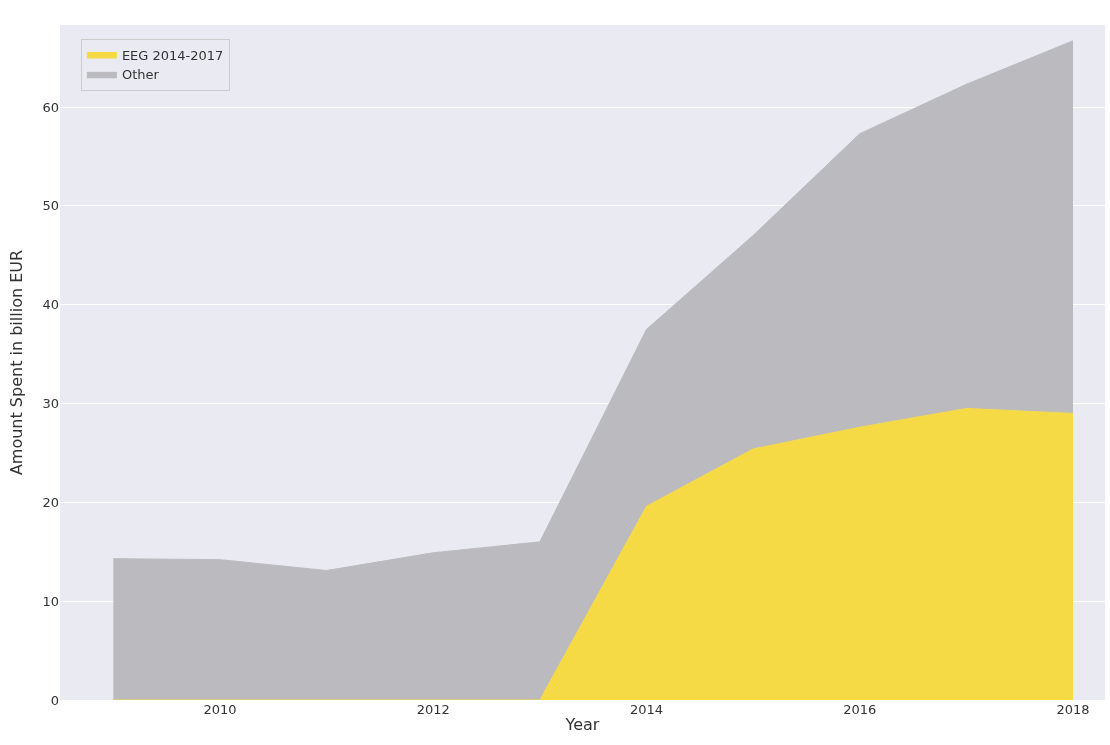  I want to click on y-tick-label: 20, so click(50, 502).